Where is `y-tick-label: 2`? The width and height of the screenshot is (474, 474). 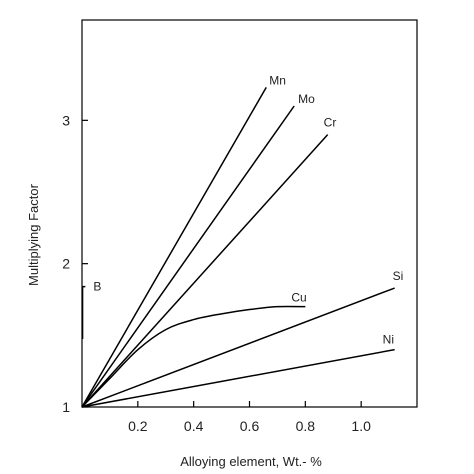
y-tick-label: 2 is located at coordinates (66, 264).